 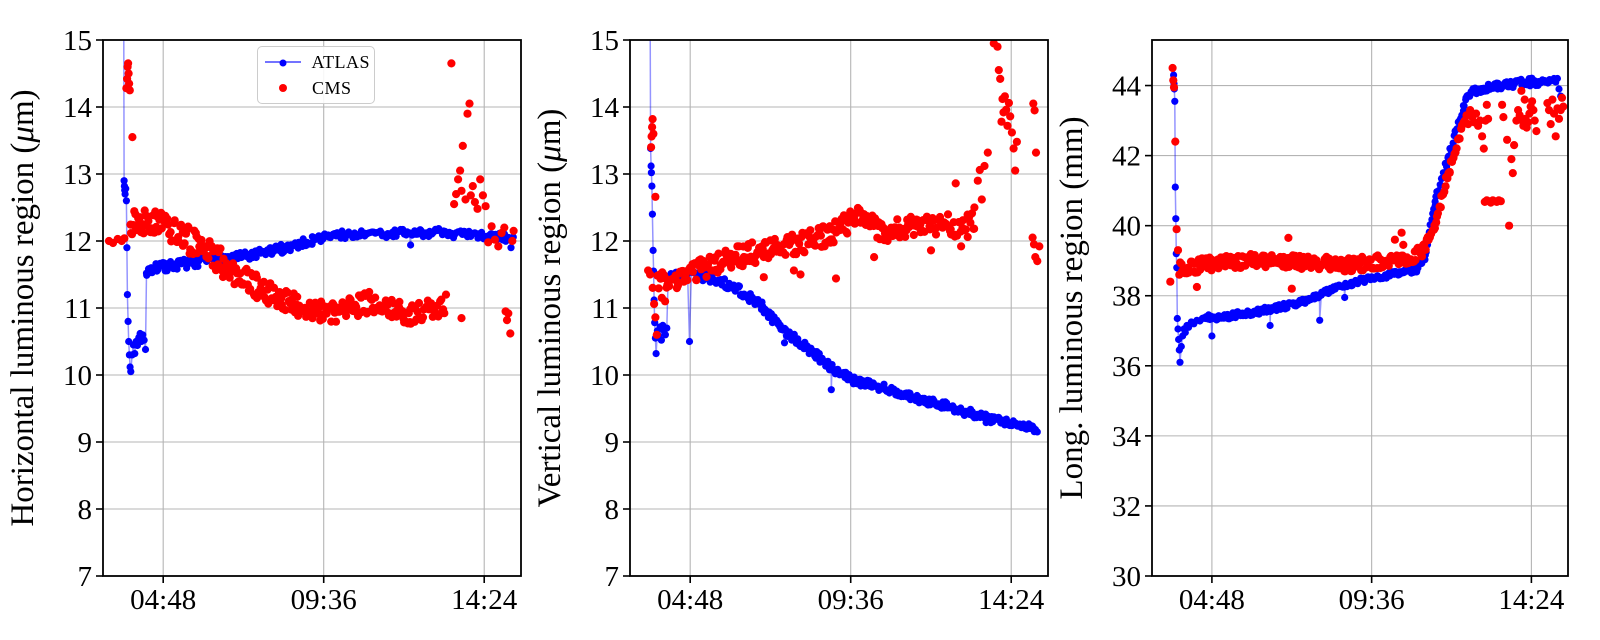 I want to click on y-tick-label: 44, so click(x=1127, y=87).